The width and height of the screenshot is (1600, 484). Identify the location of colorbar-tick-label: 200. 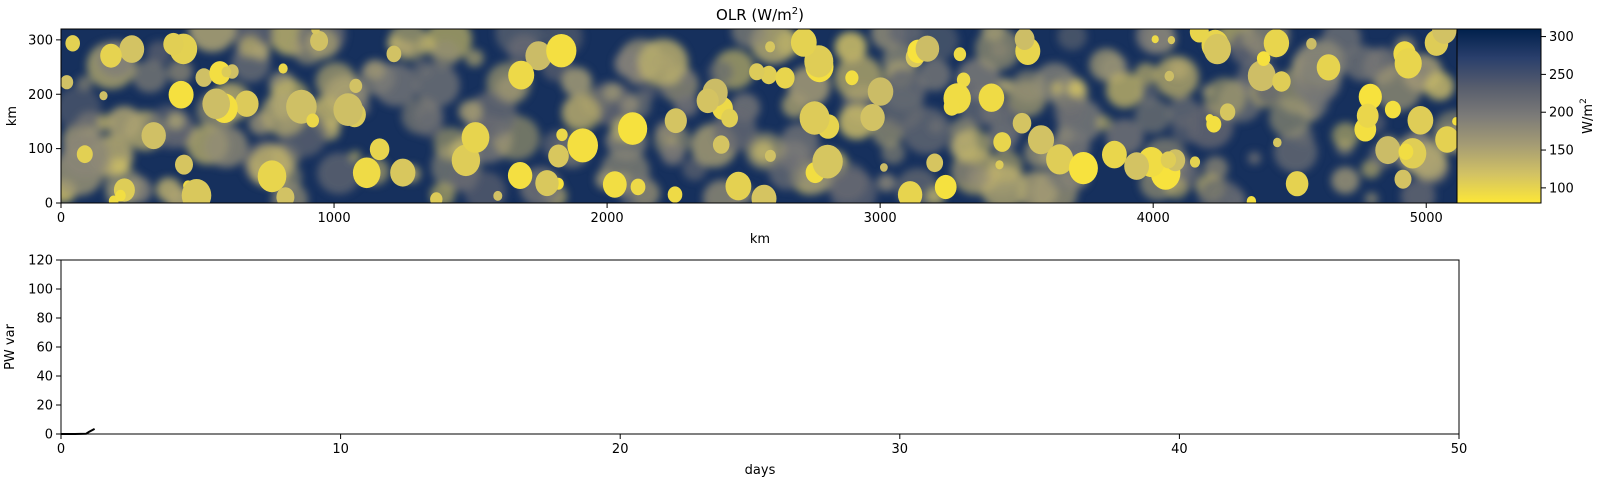
(1561, 113).